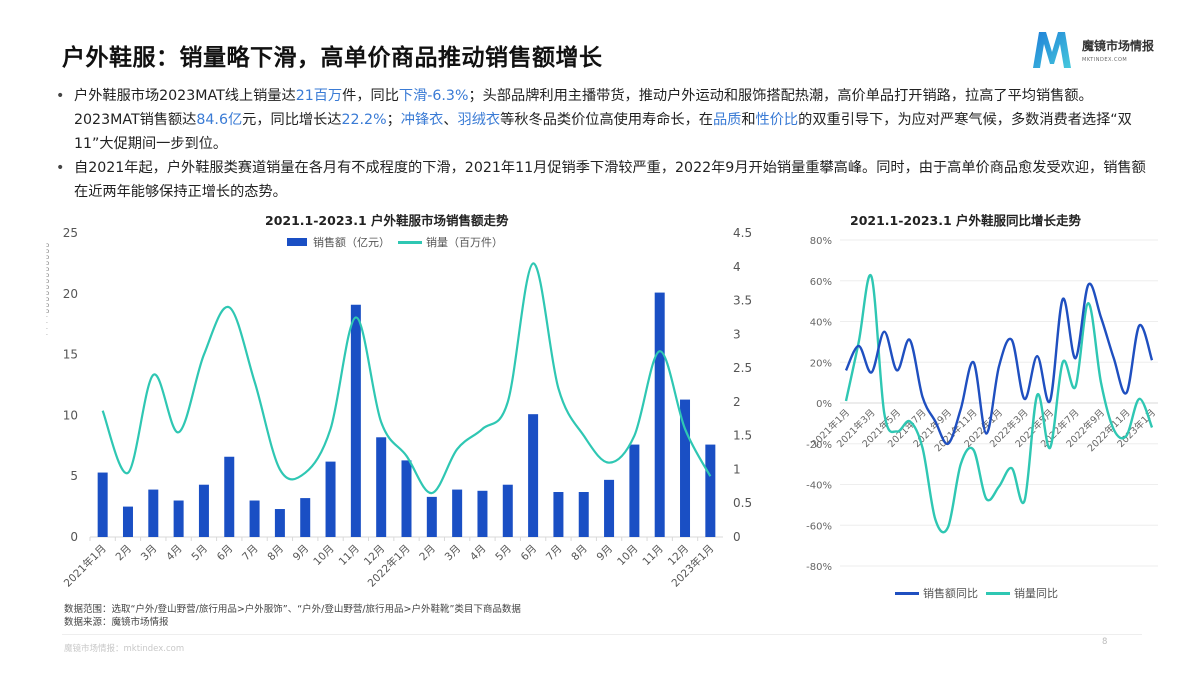  Describe the element at coordinates (124, 649) in the screenshot. I see `footer-text: 魔镜市场情报：mktindex.com` at that location.